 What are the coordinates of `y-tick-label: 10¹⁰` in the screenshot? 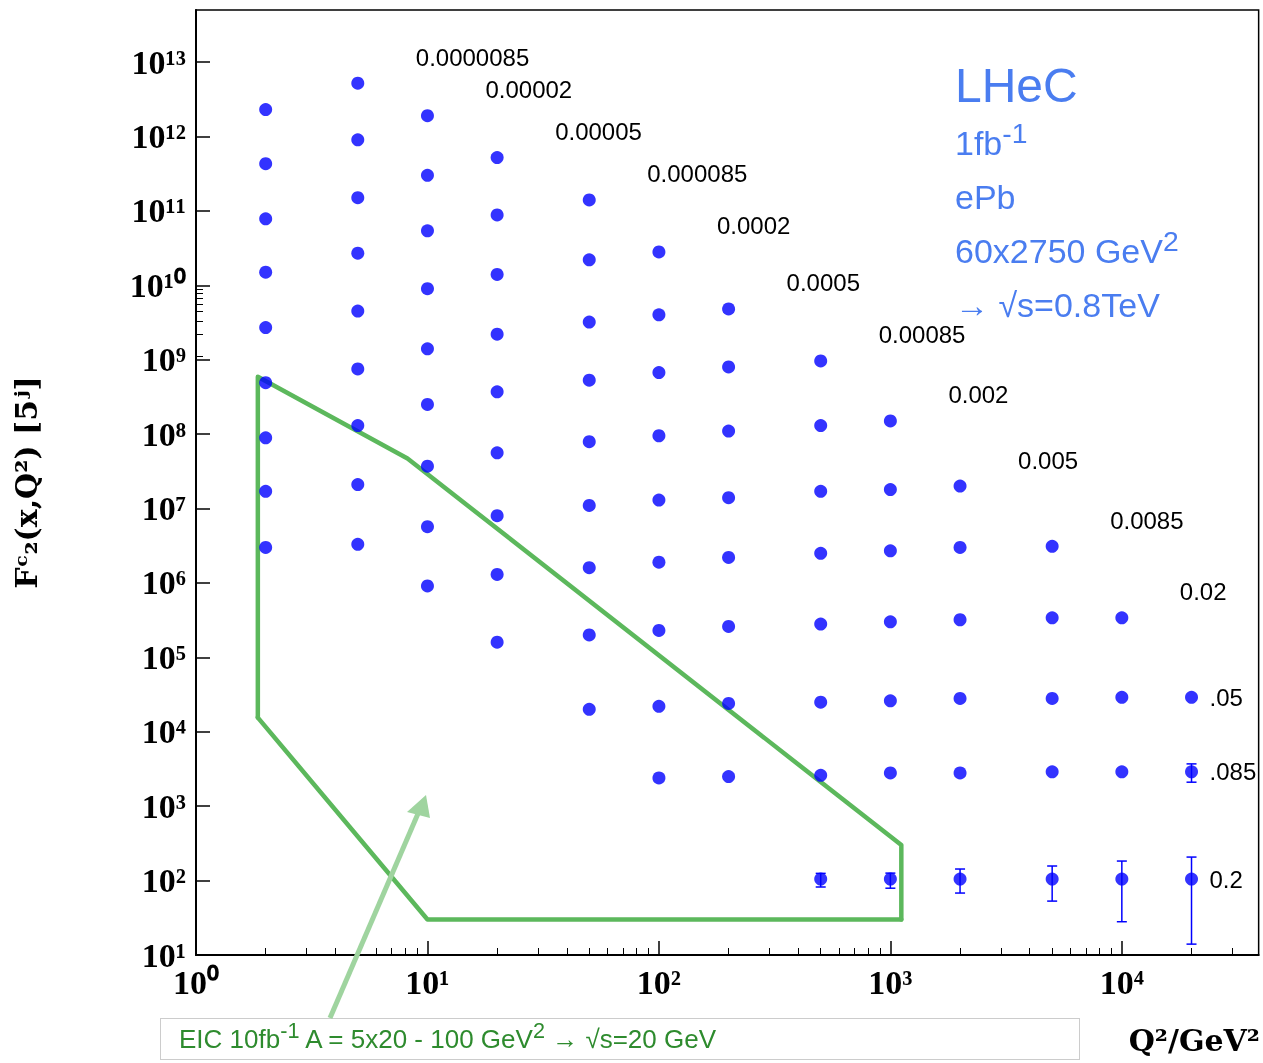 It's located at (157, 285).